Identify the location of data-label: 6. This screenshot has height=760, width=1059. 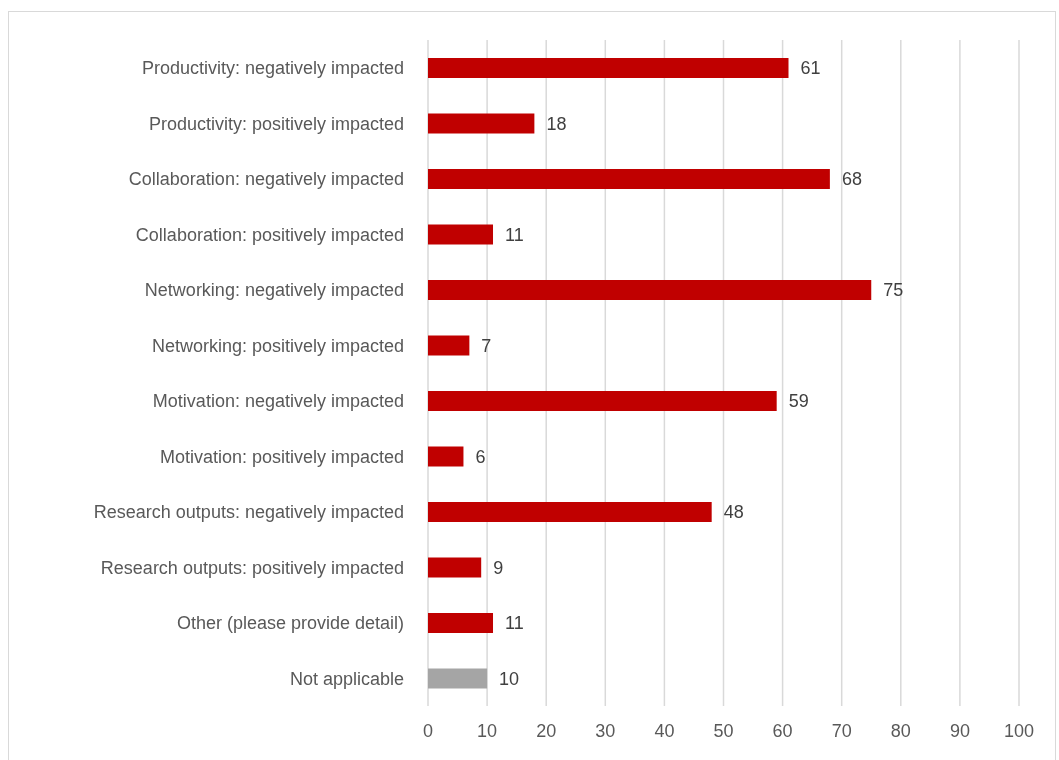
(480, 456).